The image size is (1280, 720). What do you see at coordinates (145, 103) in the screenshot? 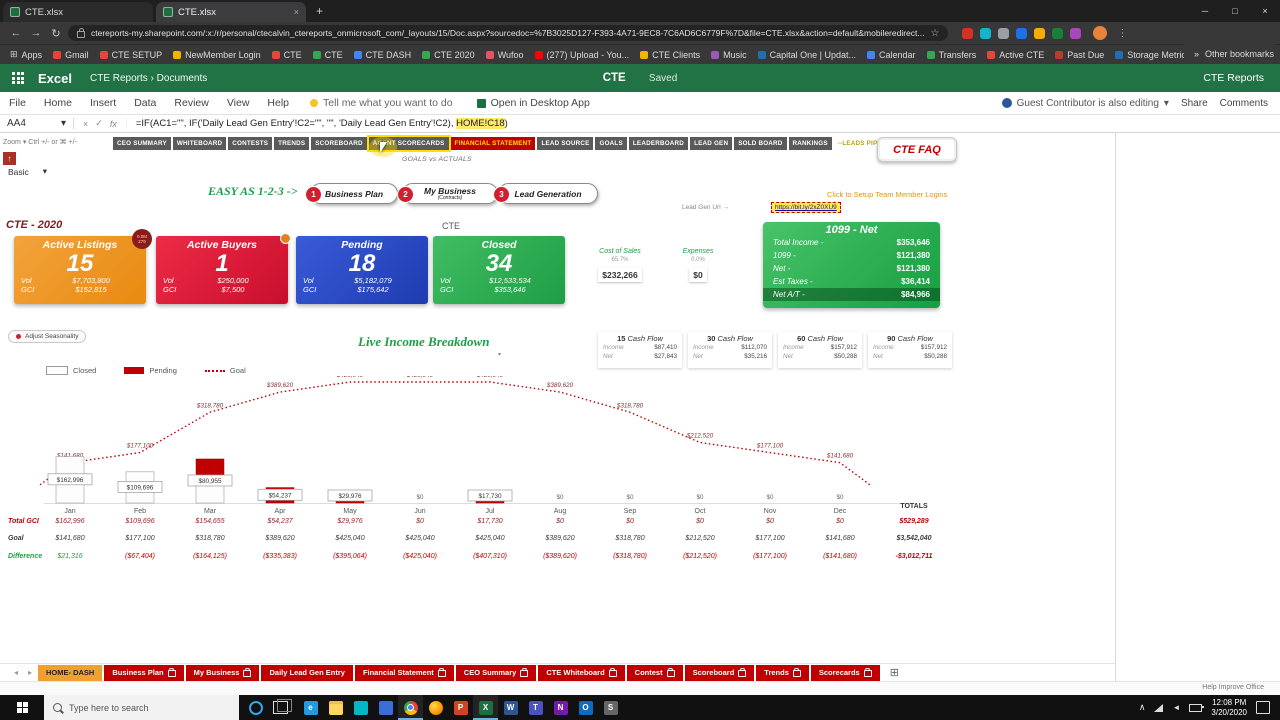
I see `menu-data: Data` at bounding box center [145, 103].